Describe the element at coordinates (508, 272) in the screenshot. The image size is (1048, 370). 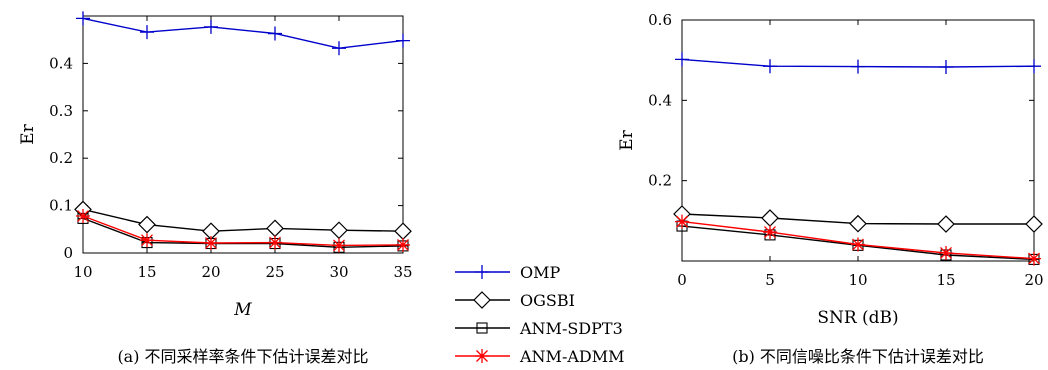
I see `legend-entry-omp: OMP` at that location.